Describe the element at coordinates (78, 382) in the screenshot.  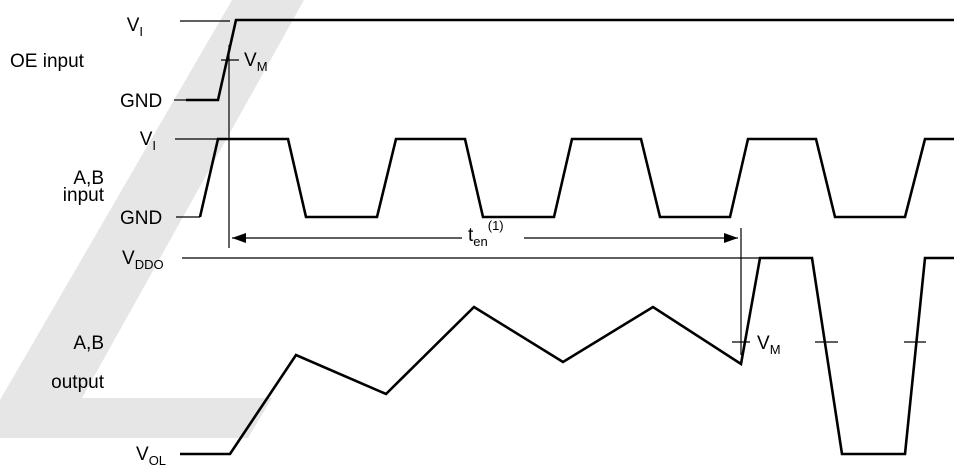
I see `ab-output-label-line2: output` at that location.